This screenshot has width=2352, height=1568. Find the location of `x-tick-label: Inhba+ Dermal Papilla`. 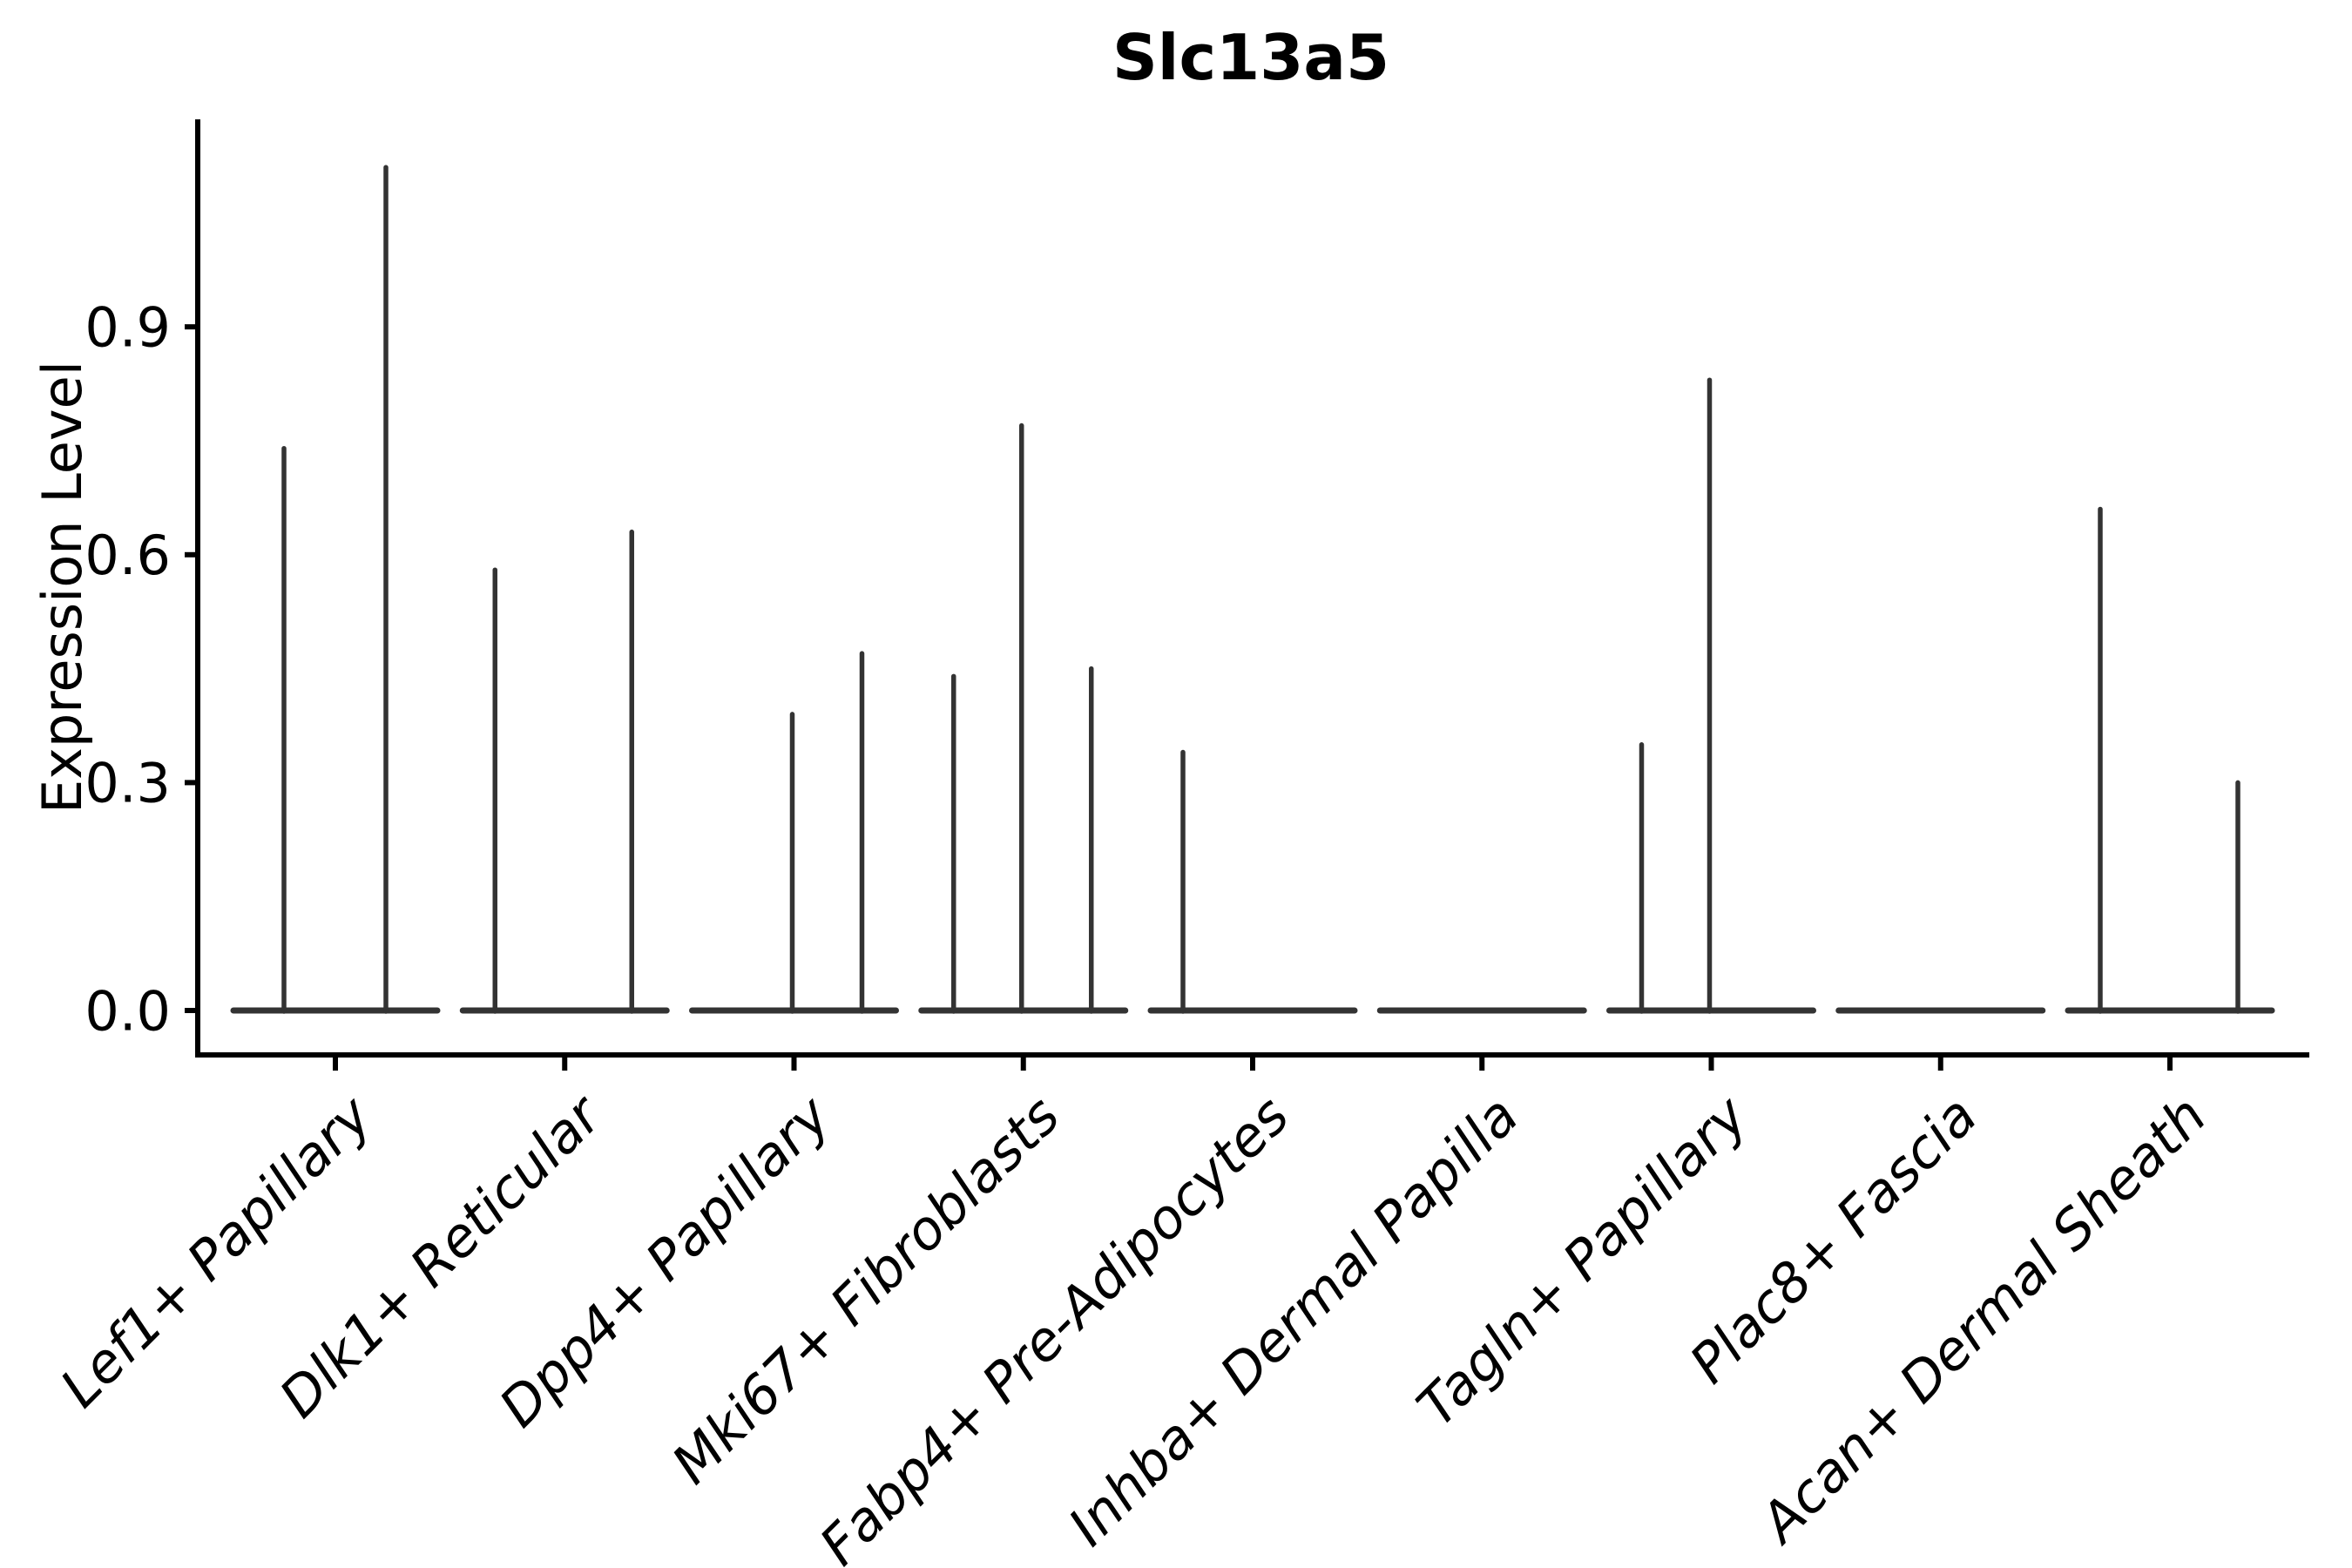

x-tick-label: Inhba+ Dermal Papilla is located at coordinates (1293, 1321).